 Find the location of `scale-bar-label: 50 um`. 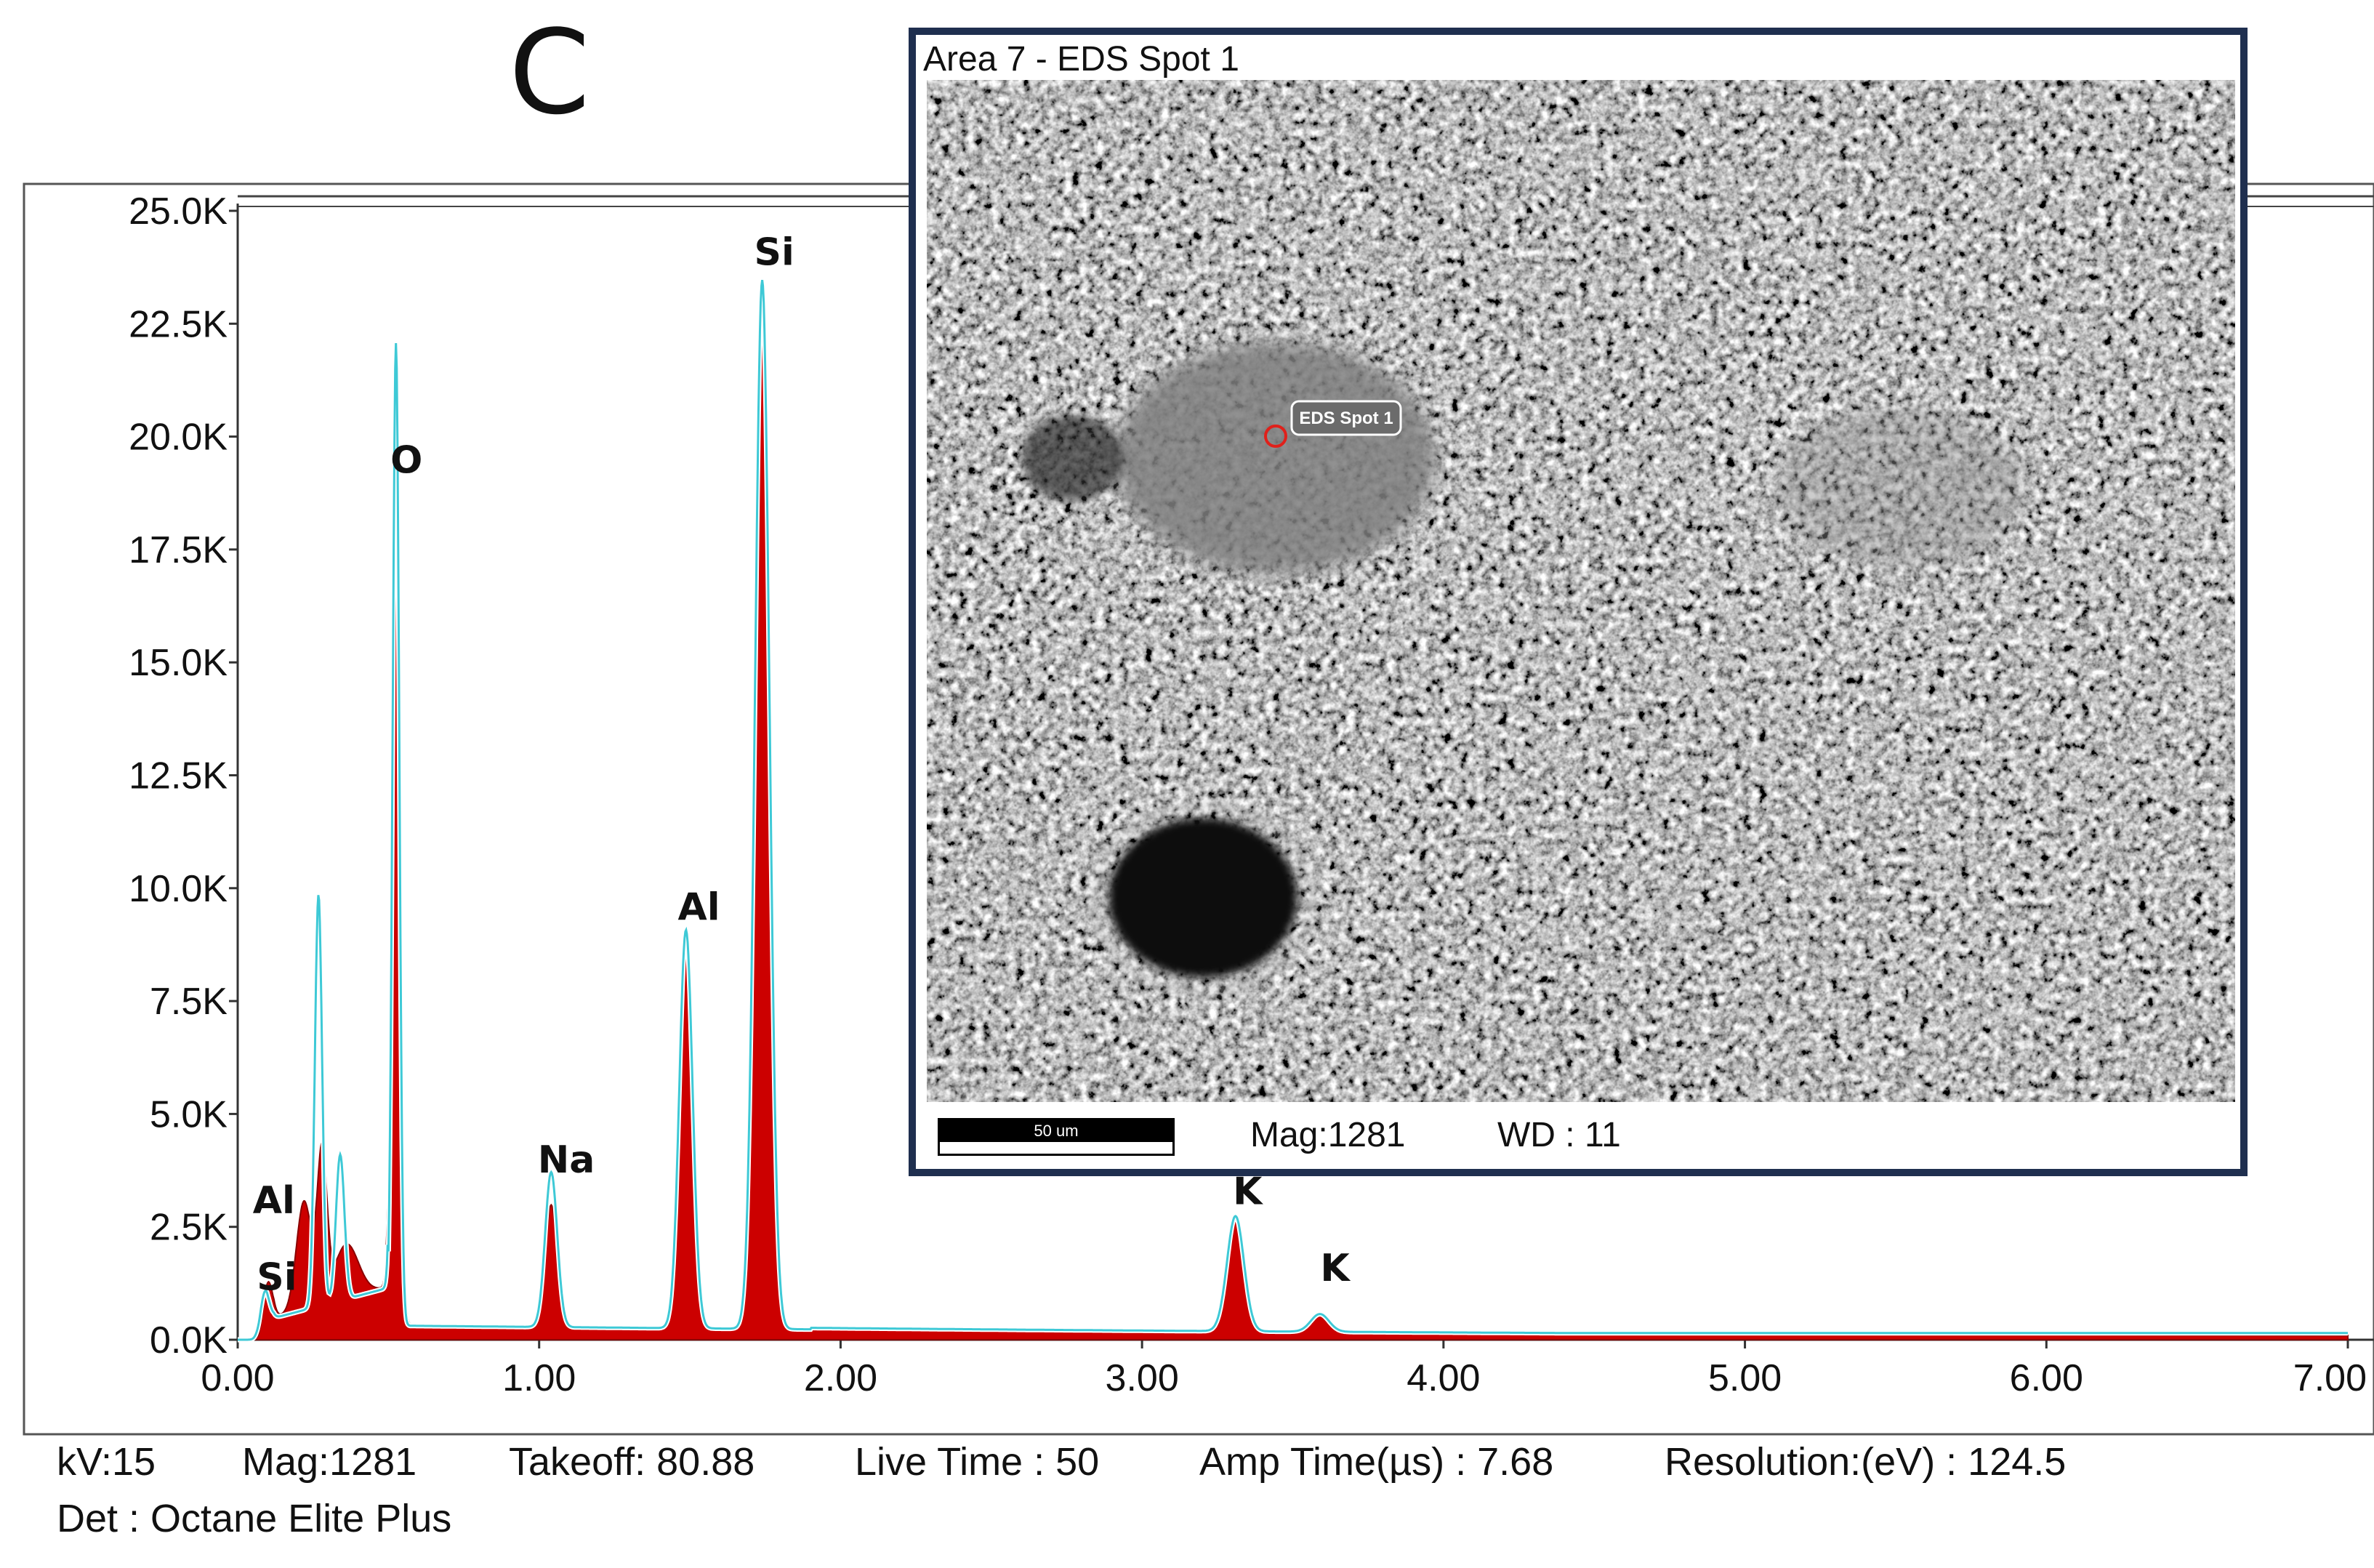

scale-bar-label: 50 um is located at coordinates (1056, 1131).